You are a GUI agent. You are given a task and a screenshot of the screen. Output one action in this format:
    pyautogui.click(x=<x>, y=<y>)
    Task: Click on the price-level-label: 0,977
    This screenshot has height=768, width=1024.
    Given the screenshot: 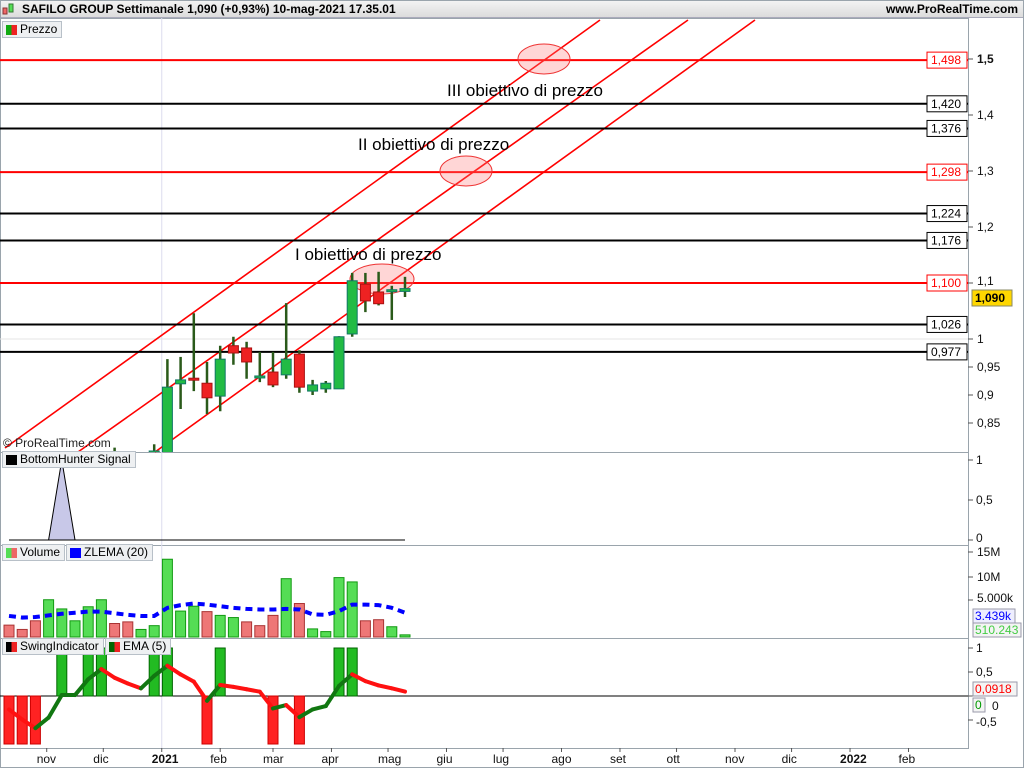 What is the action you would take?
    pyautogui.click(x=946, y=352)
    